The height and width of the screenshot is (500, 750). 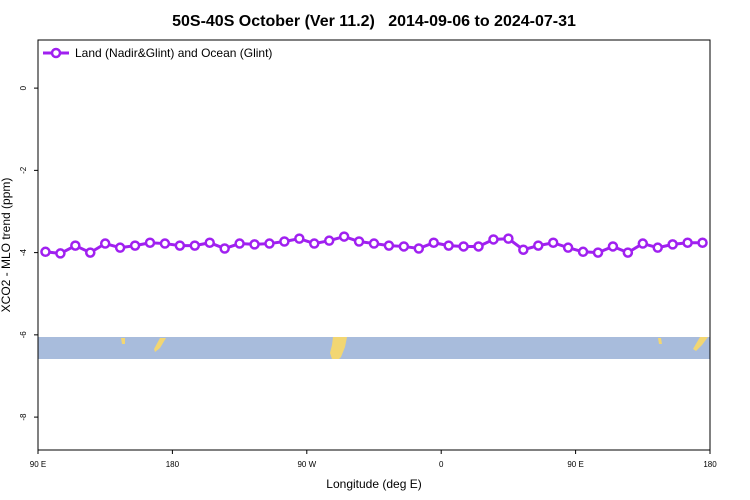 I want to click on y-tick-label: -6, so click(x=23, y=335).